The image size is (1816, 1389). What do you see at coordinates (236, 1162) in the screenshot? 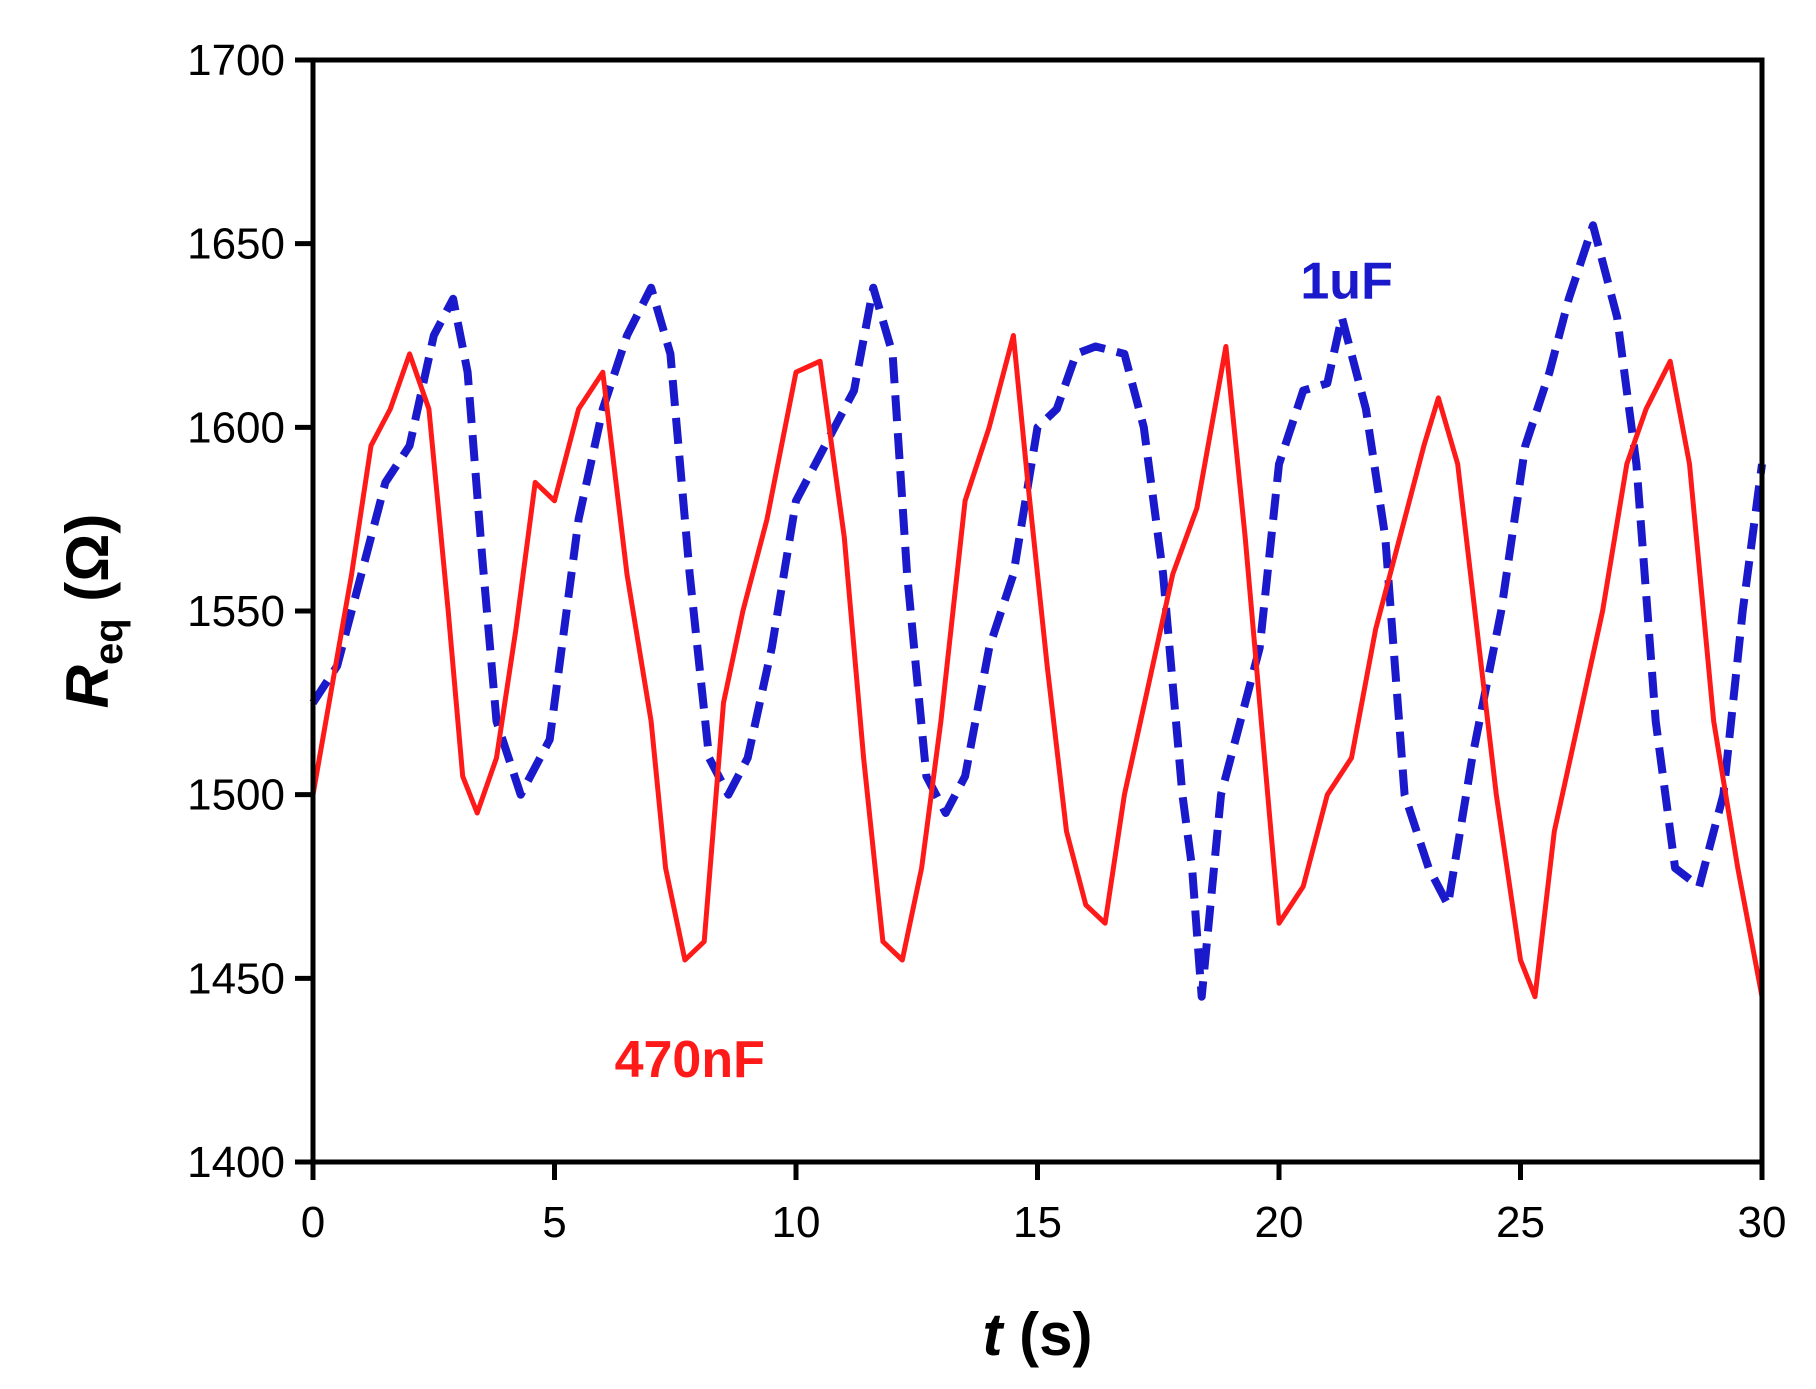
I see `y-tick-label: 1400` at bounding box center [236, 1162].